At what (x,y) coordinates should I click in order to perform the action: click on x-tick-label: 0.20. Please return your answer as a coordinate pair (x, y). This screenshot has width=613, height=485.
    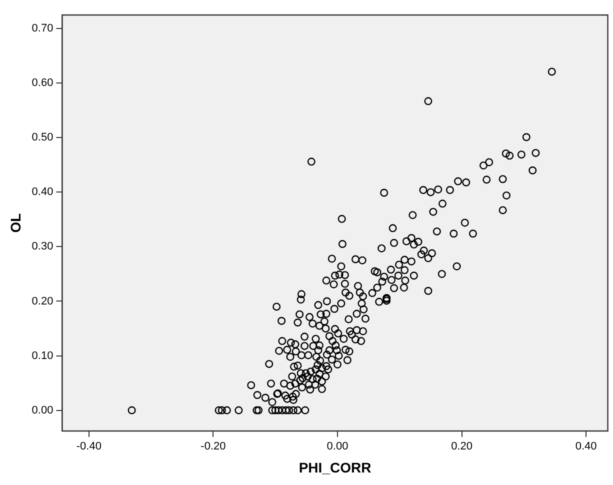
    Looking at the image, I should click on (461, 446).